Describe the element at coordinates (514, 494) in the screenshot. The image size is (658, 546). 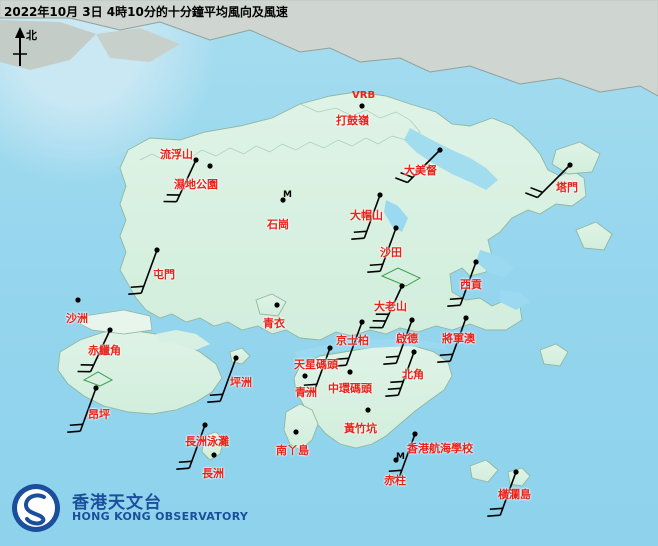
I see `station-label: 橫瀾島` at that location.